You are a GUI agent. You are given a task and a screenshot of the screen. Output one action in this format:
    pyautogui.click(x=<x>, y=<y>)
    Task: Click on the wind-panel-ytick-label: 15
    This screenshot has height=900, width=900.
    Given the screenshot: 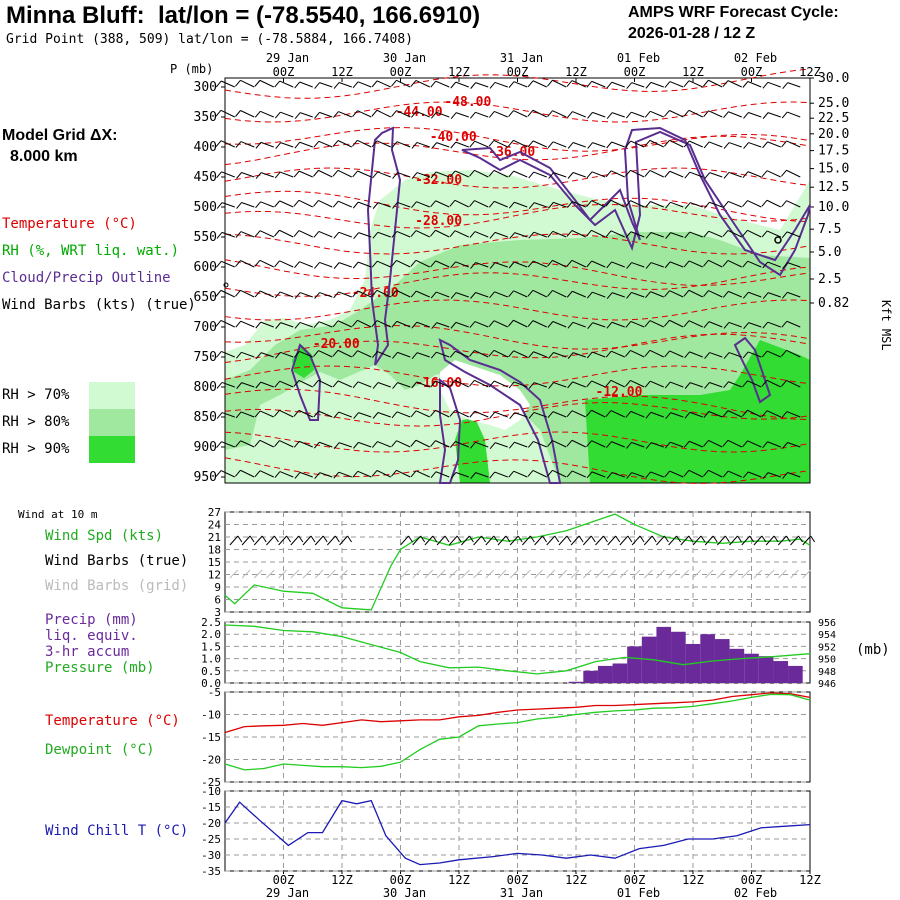 What is the action you would take?
    pyautogui.click(x=214, y=562)
    